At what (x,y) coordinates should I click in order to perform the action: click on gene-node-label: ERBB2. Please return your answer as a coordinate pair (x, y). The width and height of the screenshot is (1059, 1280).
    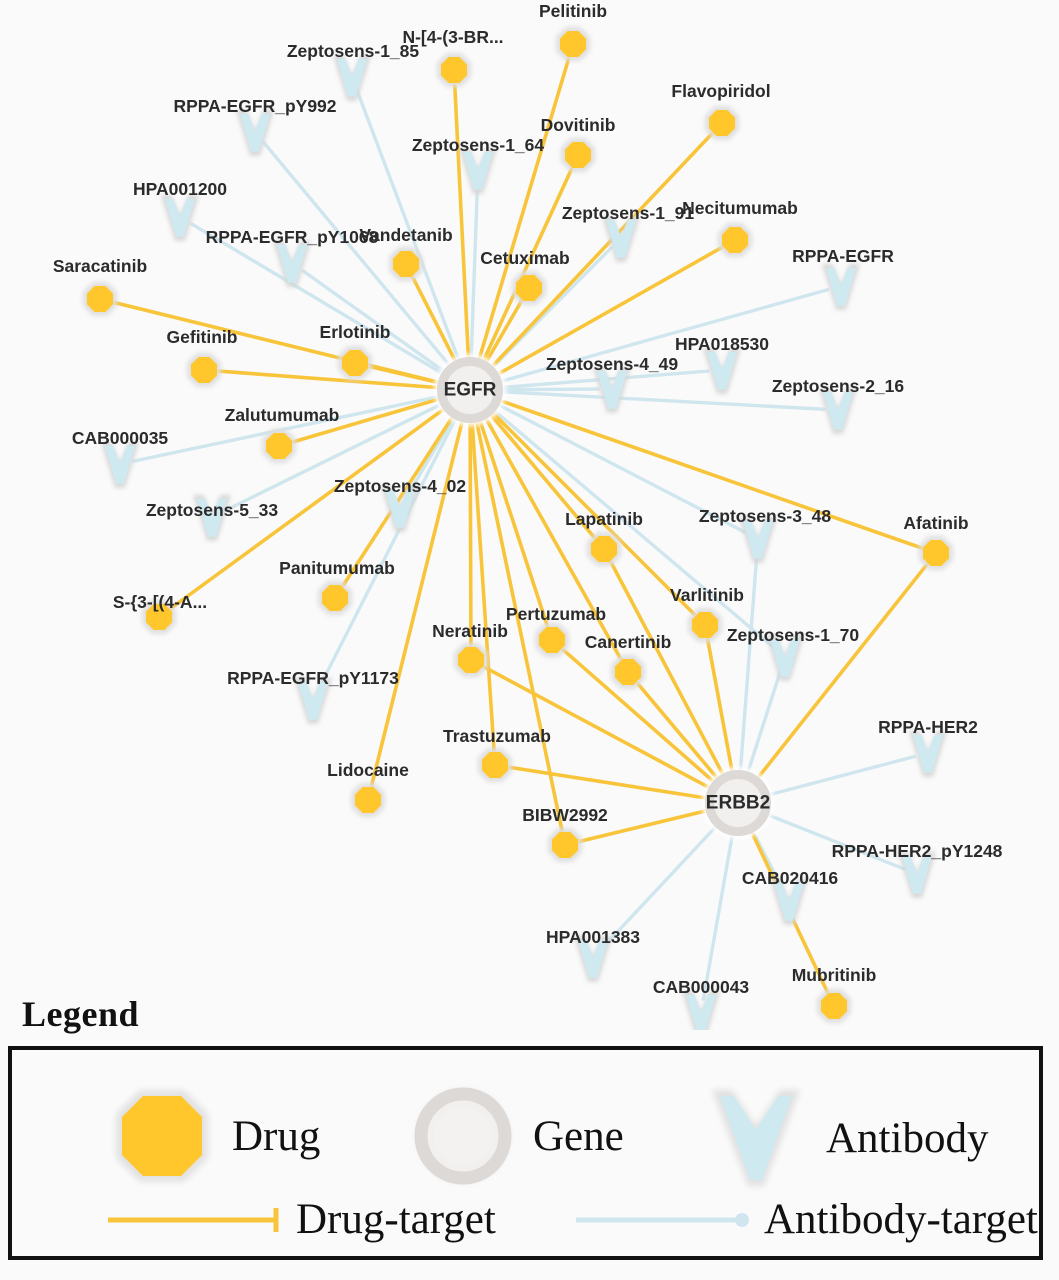
    Looking at the image, I should click on (738, 803).